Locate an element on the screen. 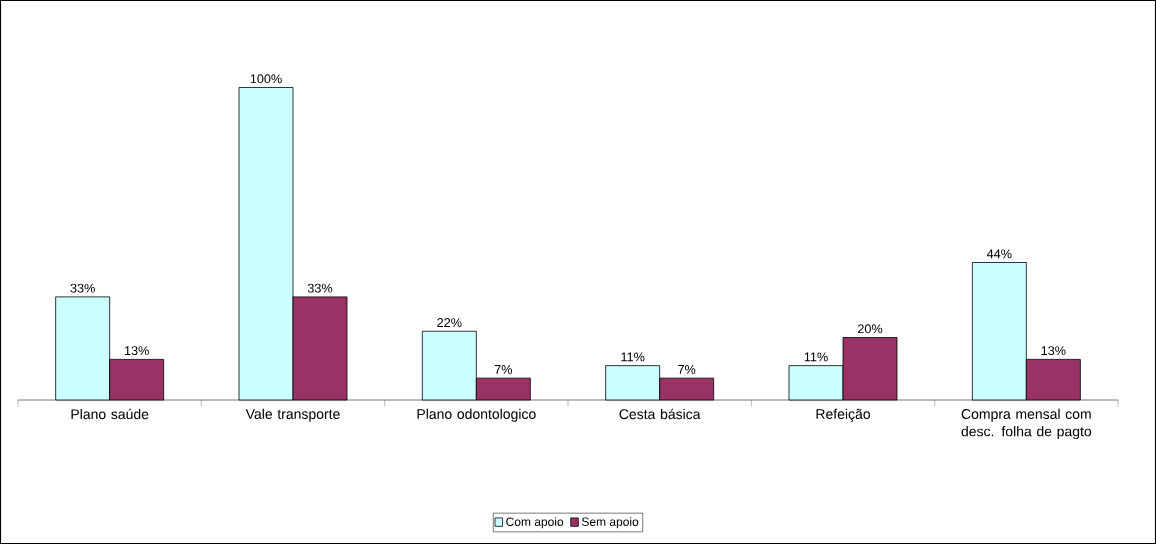  data-label: 44% is located at coordinates (999, 254).